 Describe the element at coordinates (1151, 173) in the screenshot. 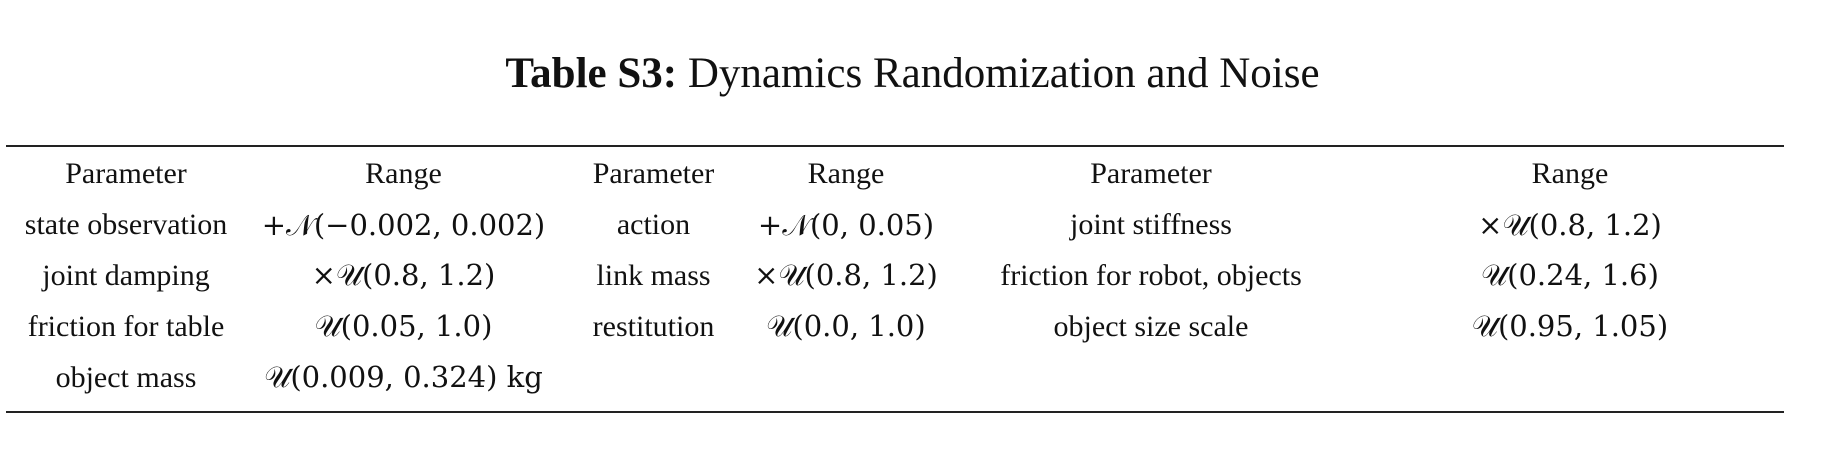

I see `header-parameter-3: Parameter` at that location.